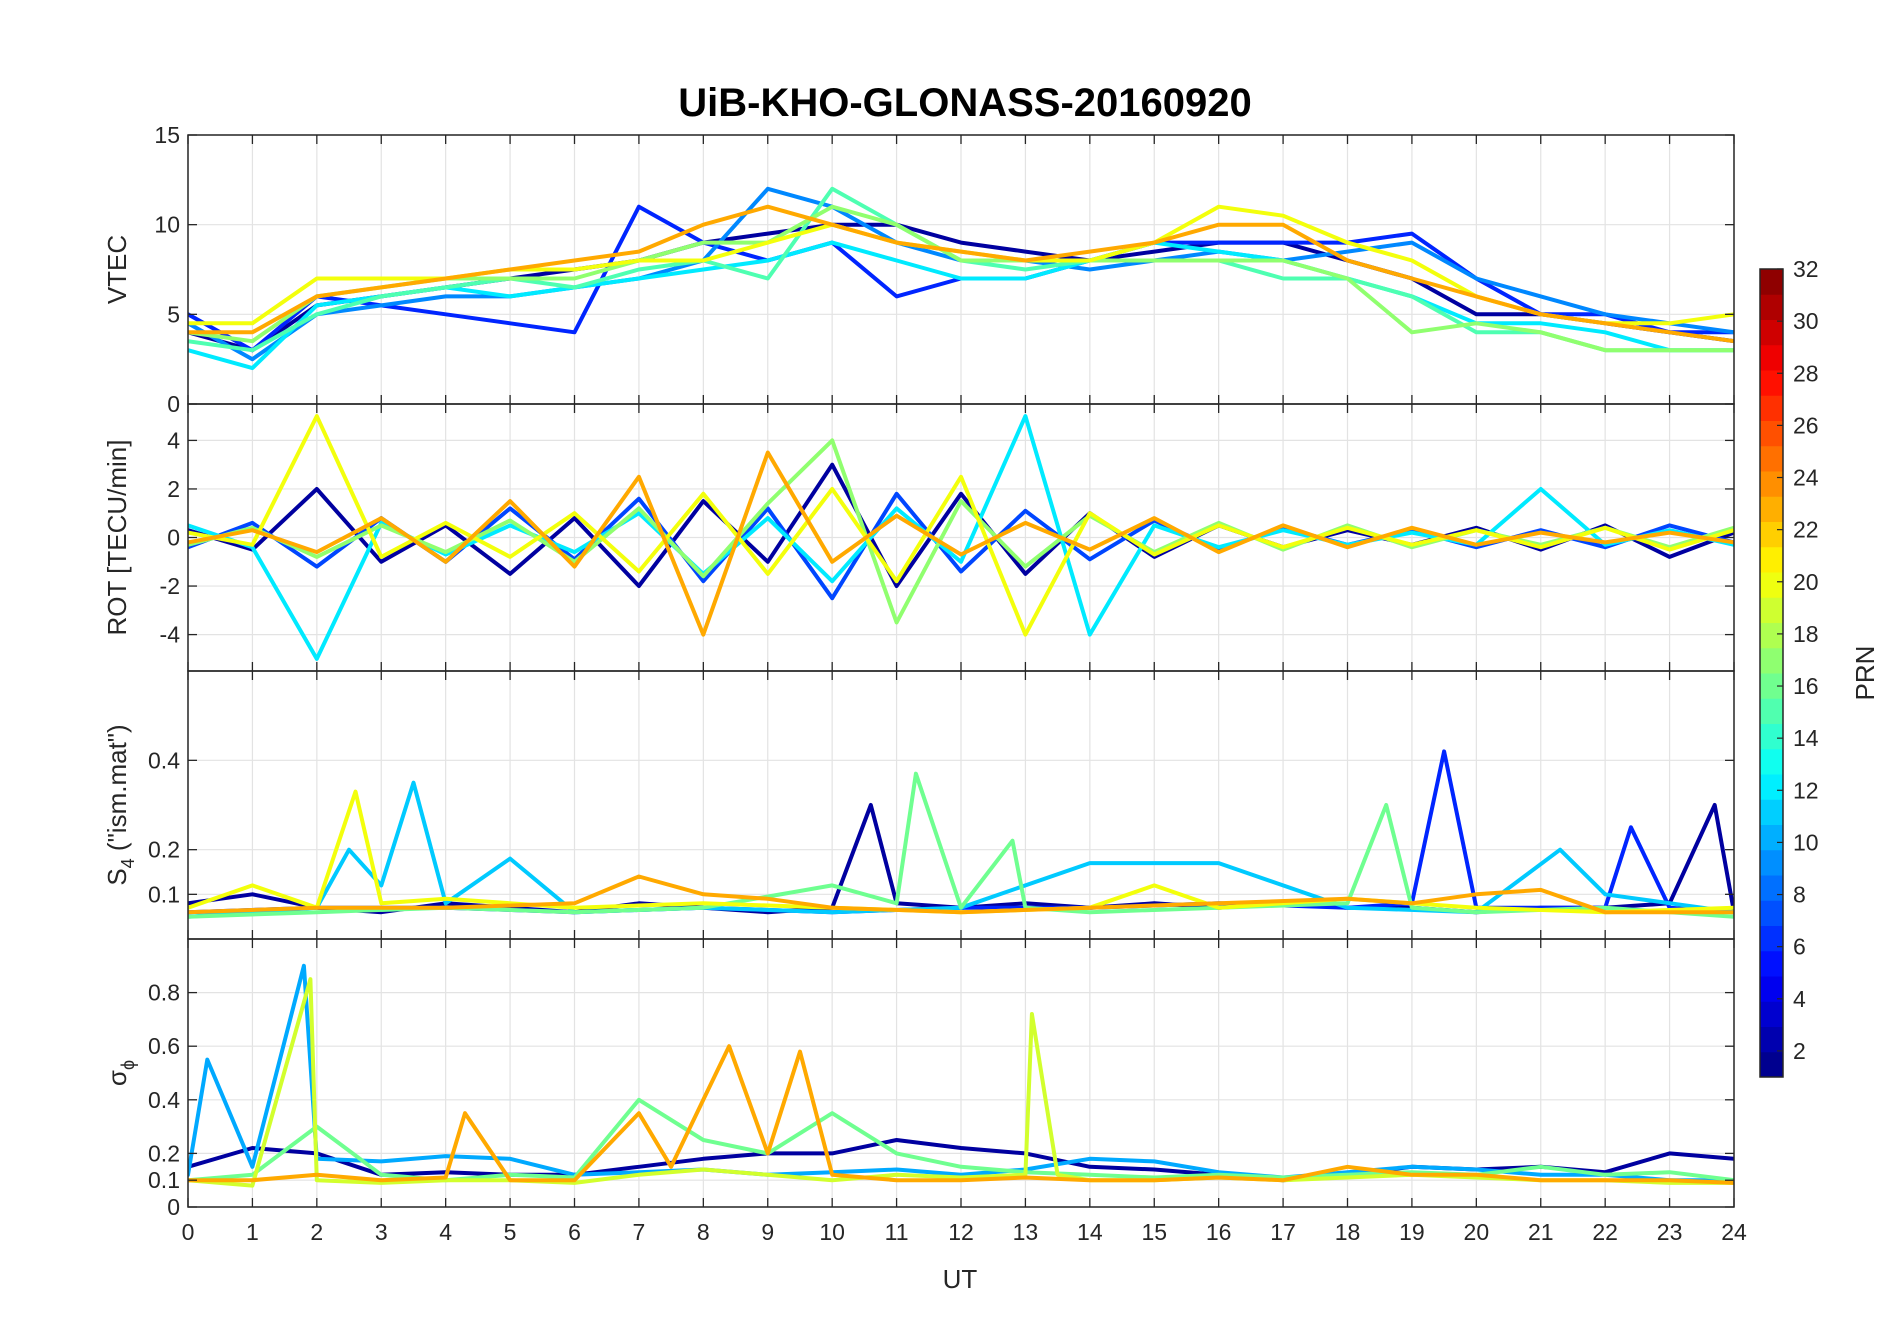  I want to click on x-tick-label: 10, so click(832, 1232).